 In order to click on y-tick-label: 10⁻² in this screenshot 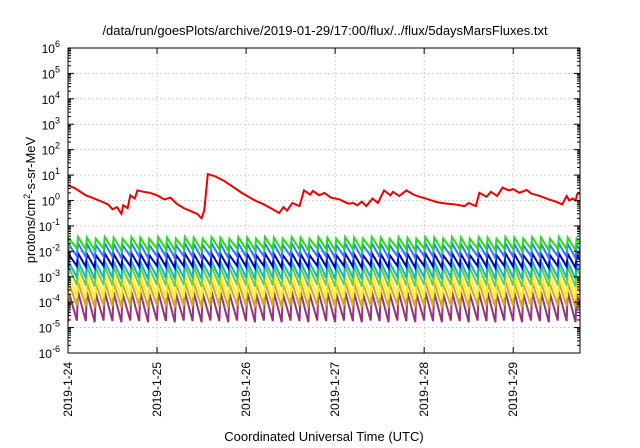, I will do `click(49, 250)`.